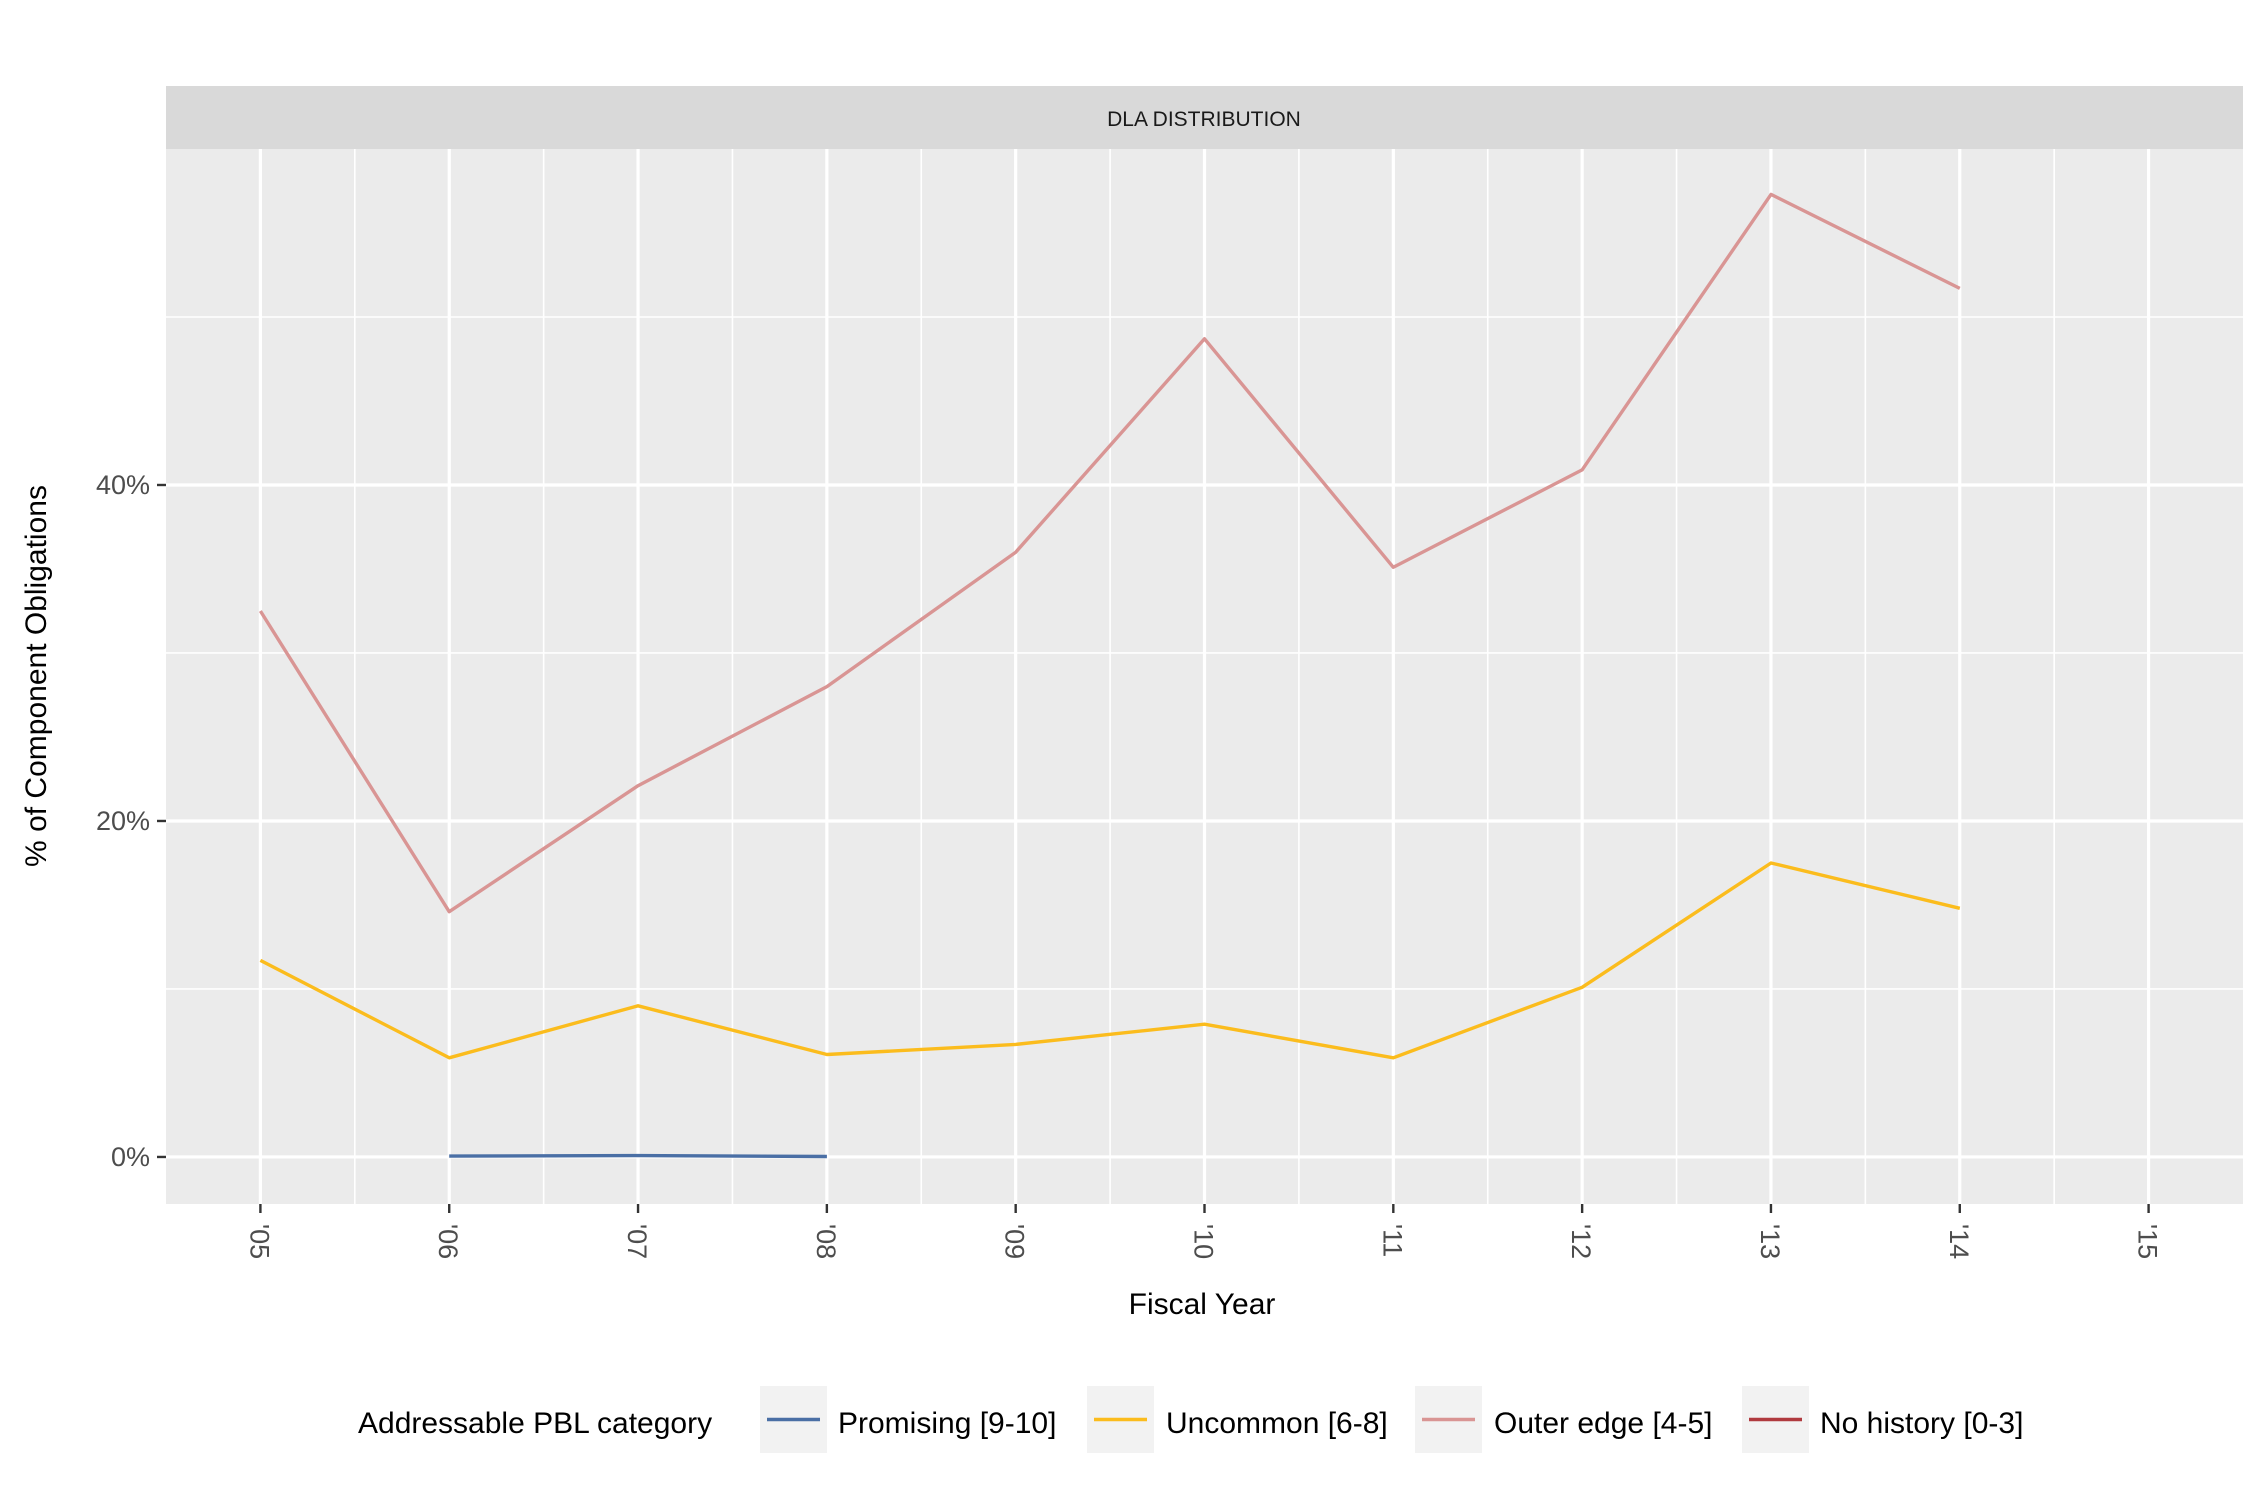  Describe the element at coordinates (123, 485) in the screenshot. I see `y-tick-label: 40%` at that location.